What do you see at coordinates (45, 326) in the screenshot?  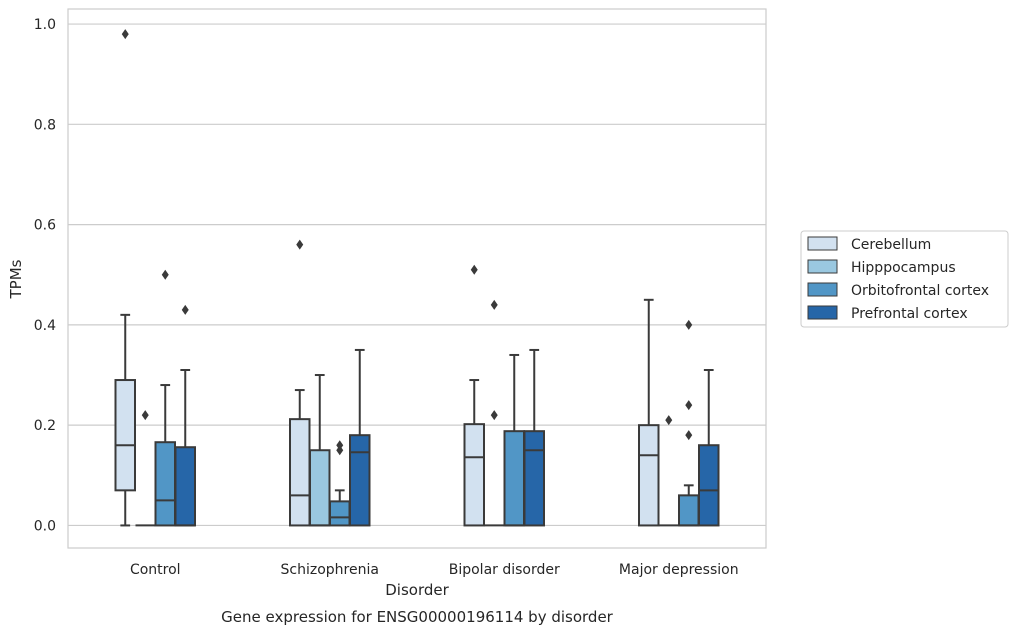 I see `y-tick-label: 0.4` at bounding box center [45, 326].